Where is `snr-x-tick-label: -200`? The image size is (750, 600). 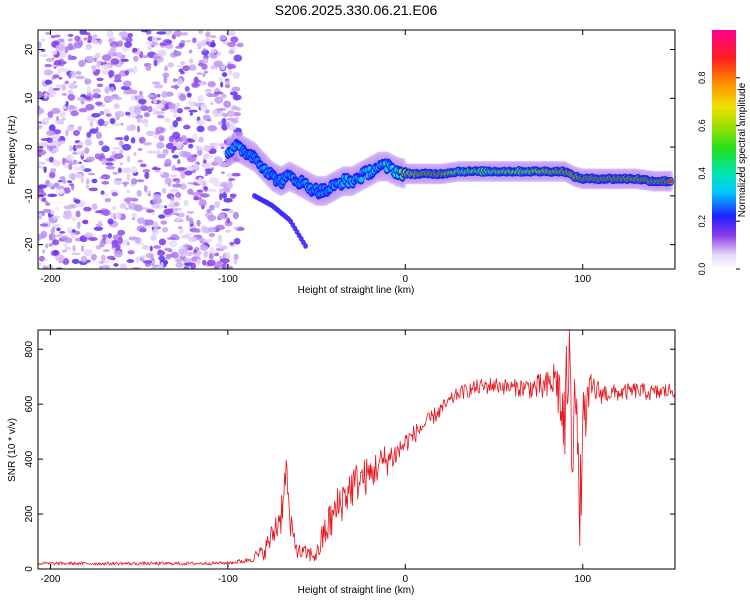
snr-x-tick-label: -200 is located at coordinates (50, 579).